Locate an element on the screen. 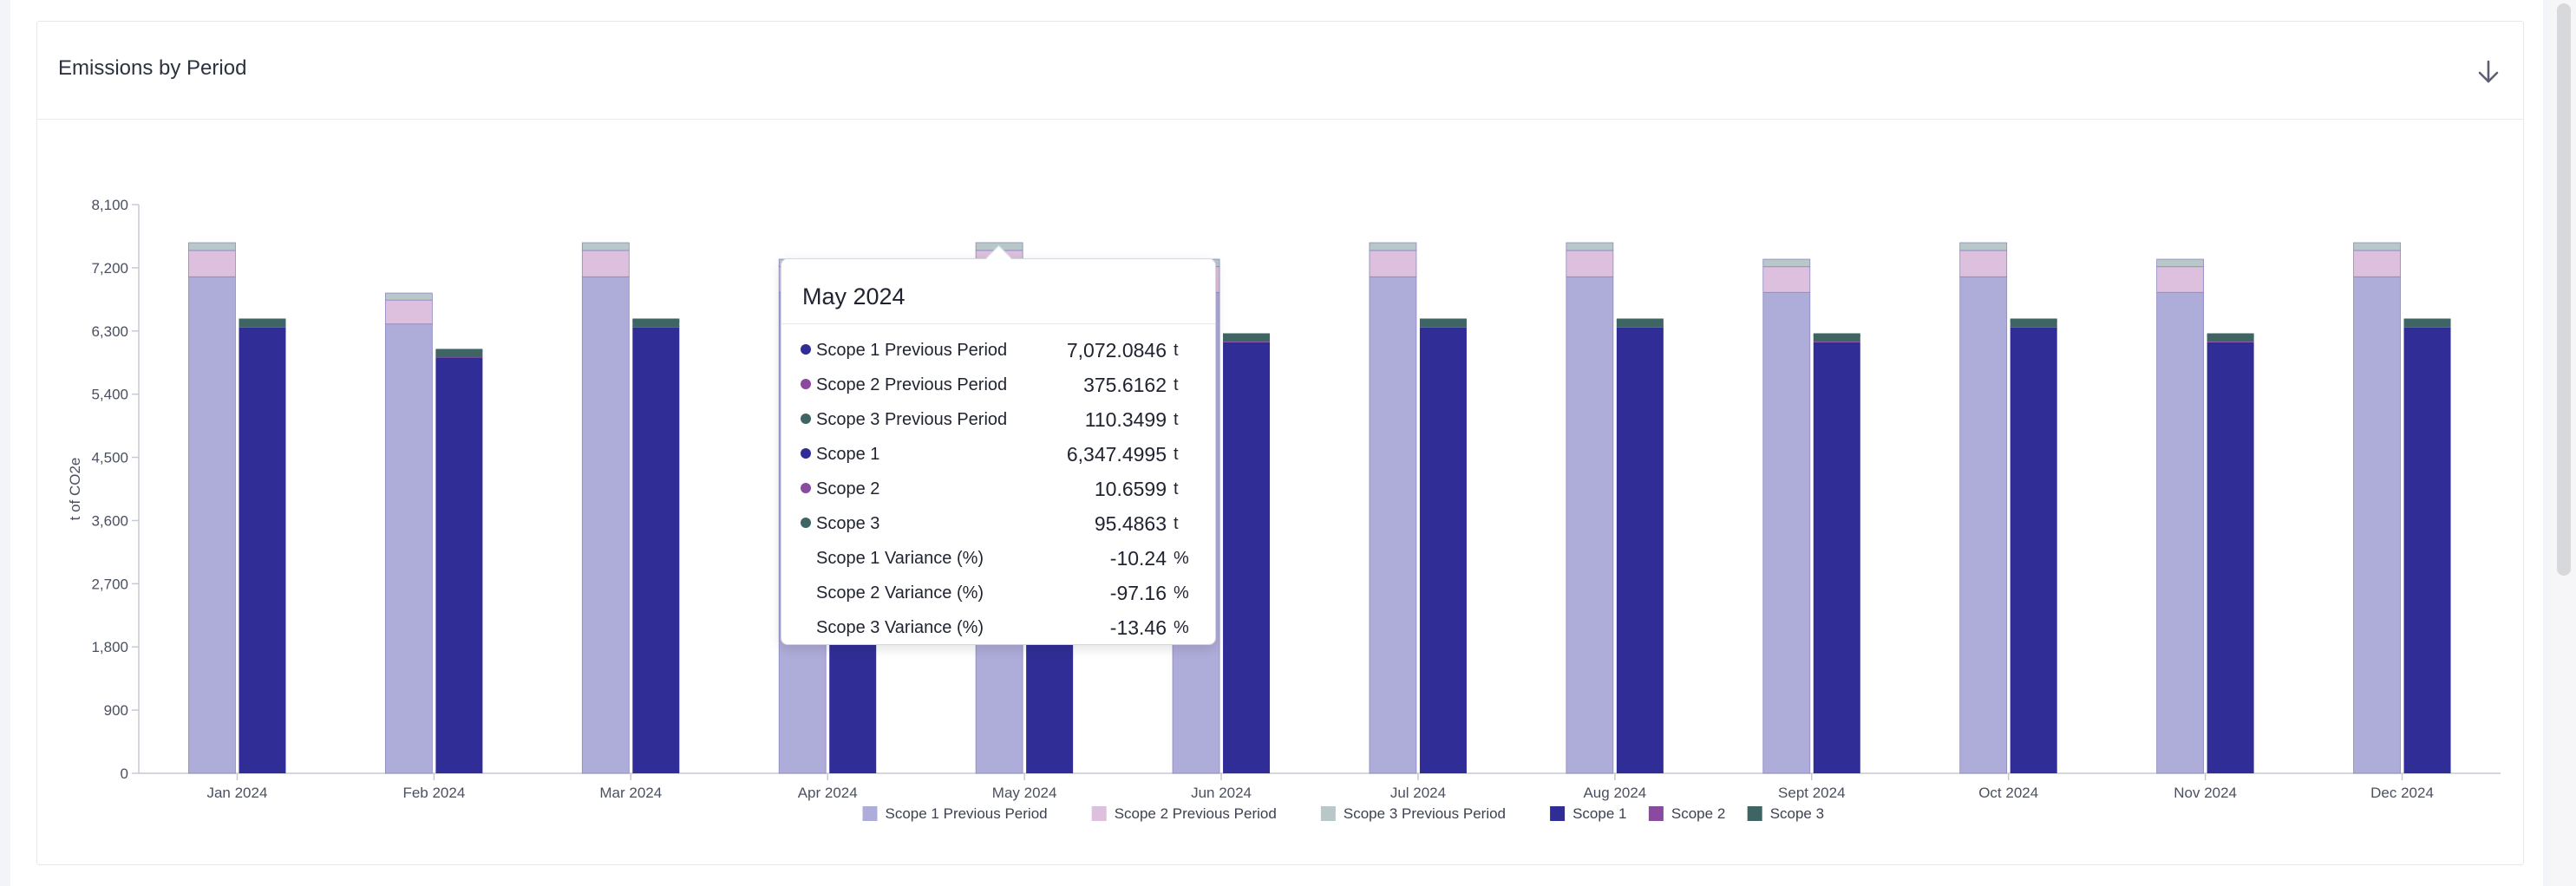  page-scrollbar is located at coordinates (2563, 443).